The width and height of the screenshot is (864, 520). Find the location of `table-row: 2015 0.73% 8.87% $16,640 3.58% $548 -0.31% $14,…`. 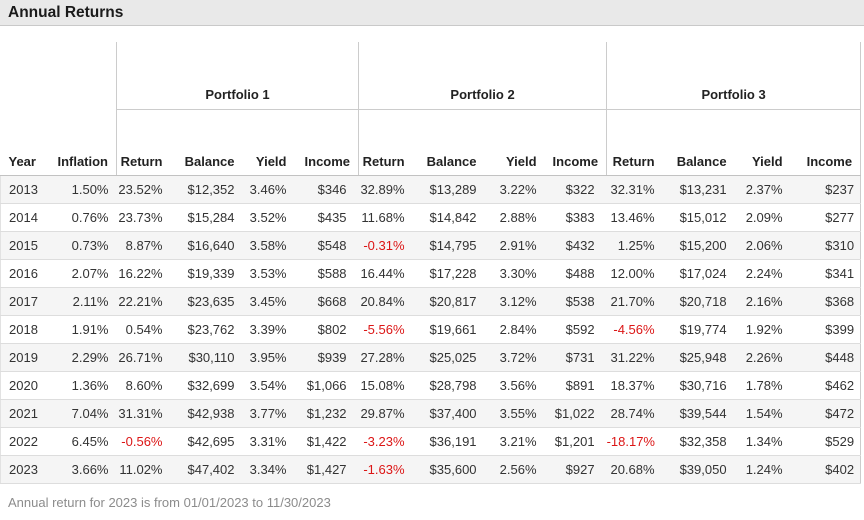

table-row: 2015 0.73% 8.87% $16,640 3.58% $548 -0.31% $14,… is located at coordinates (431, 245).